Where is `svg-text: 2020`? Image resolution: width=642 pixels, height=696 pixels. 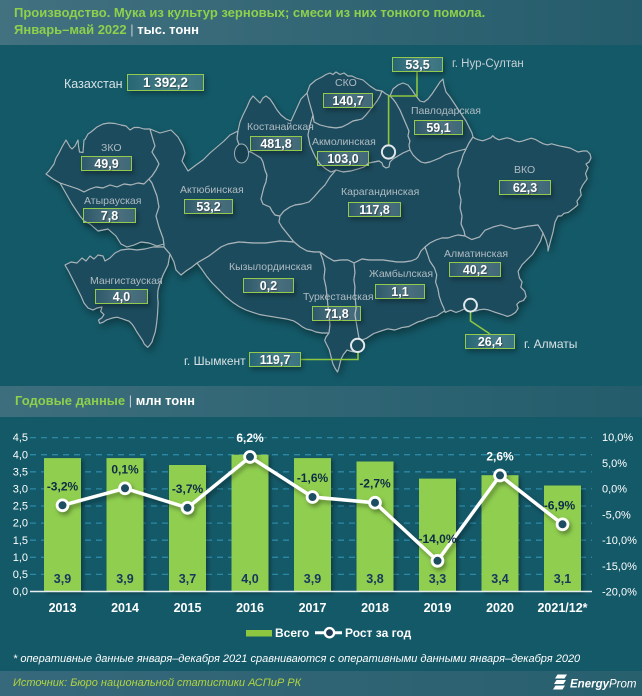 svg-text: 2020 is located at coordinates (500, 608).